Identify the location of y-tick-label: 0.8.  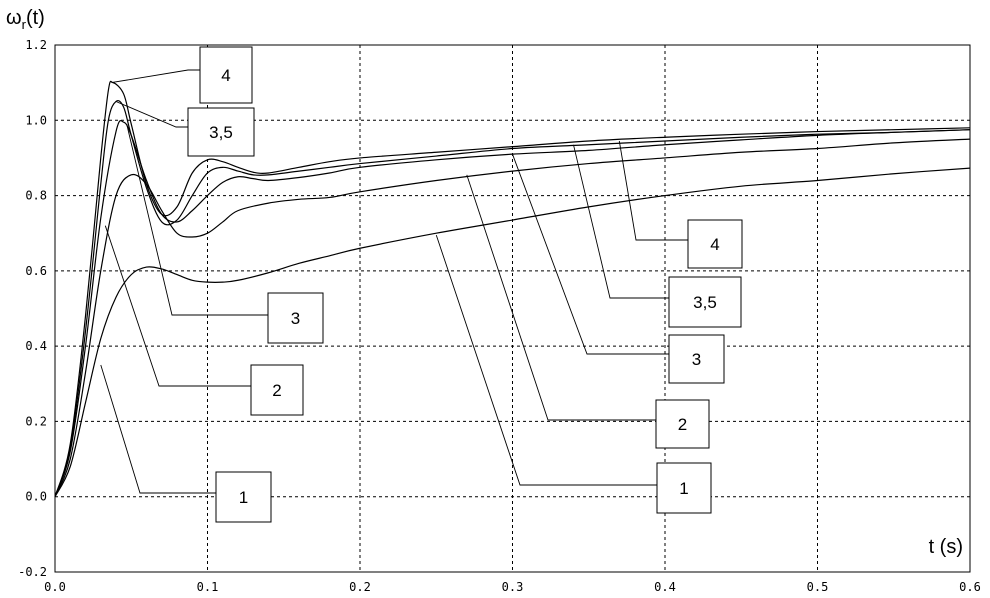
(36, 196).